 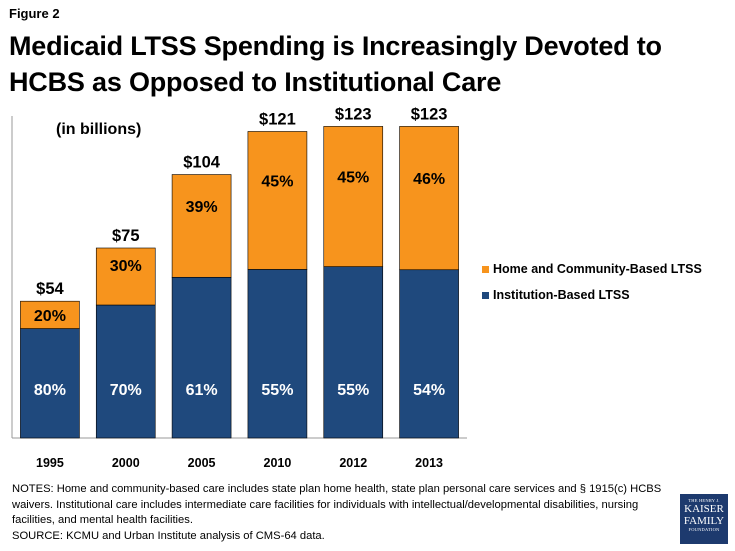 I want to click on x-tick-2010: 2010, so click(x=278, y=463).